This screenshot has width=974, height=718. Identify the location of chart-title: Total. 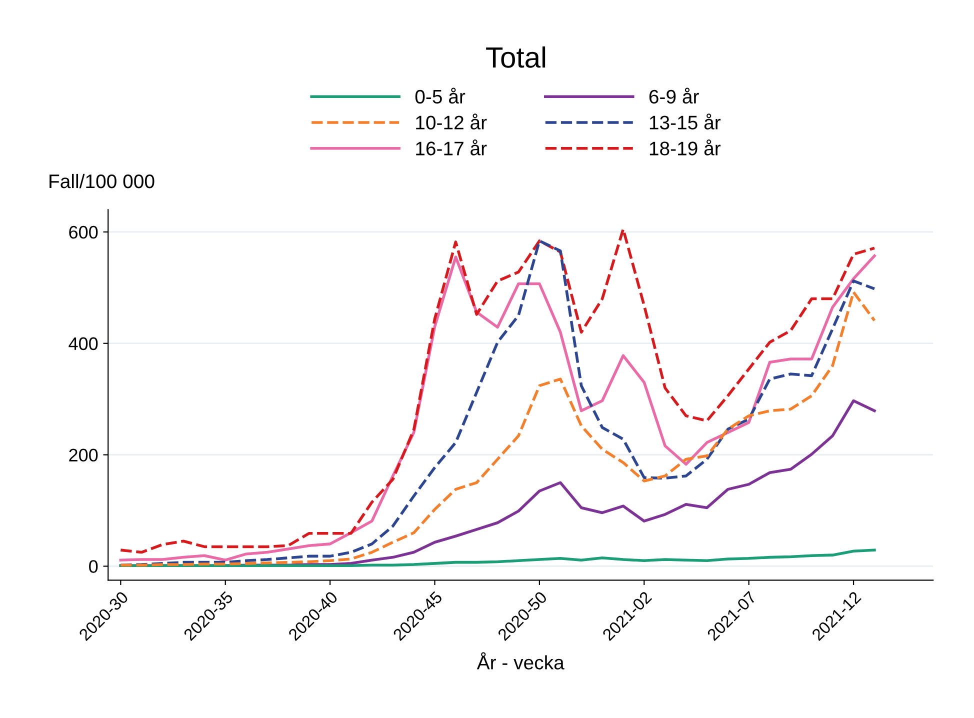
(516, 57).